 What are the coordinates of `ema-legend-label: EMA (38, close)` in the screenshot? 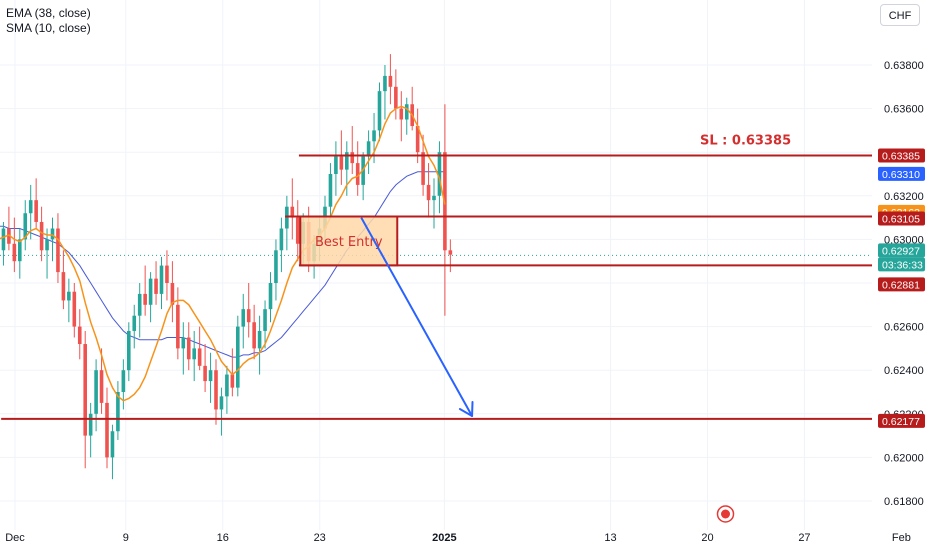 It's located at (48, 13).